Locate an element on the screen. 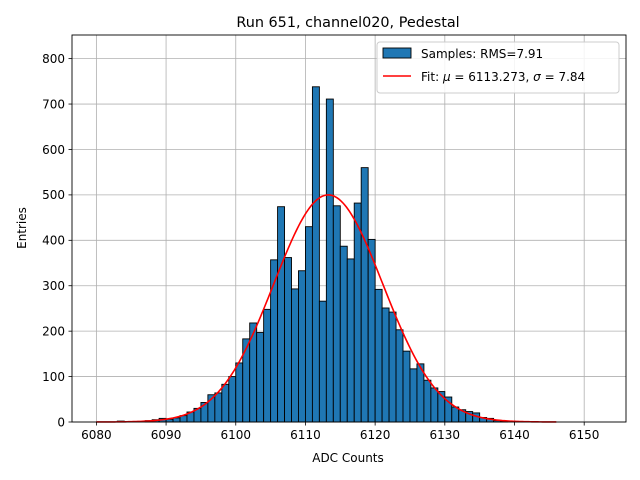 This screenshot has height=480, width=640. y-tick-label: 300 is located at coordinates (53, 286).